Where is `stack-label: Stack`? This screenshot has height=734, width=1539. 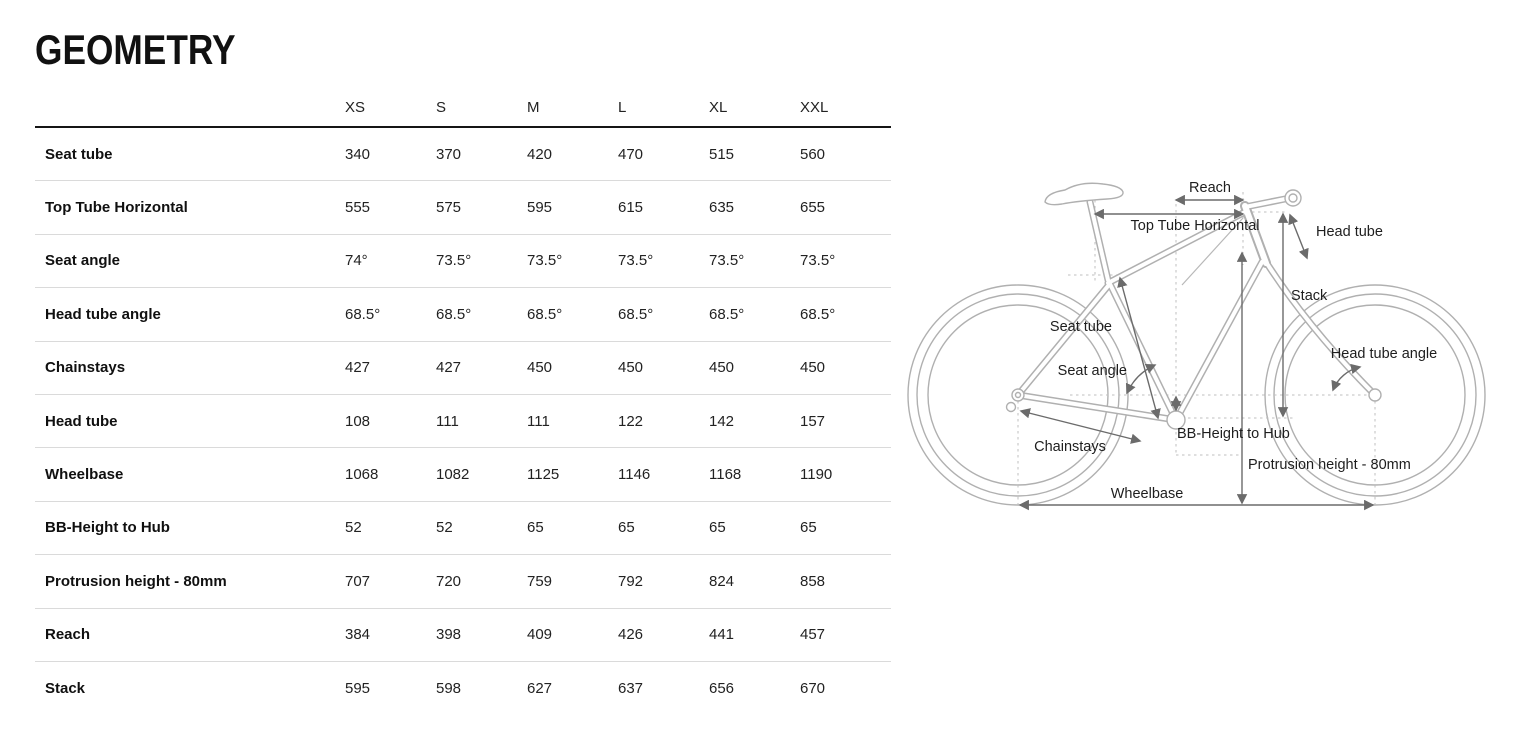 stack-label: Stack is located at coordinates (1309, 296).